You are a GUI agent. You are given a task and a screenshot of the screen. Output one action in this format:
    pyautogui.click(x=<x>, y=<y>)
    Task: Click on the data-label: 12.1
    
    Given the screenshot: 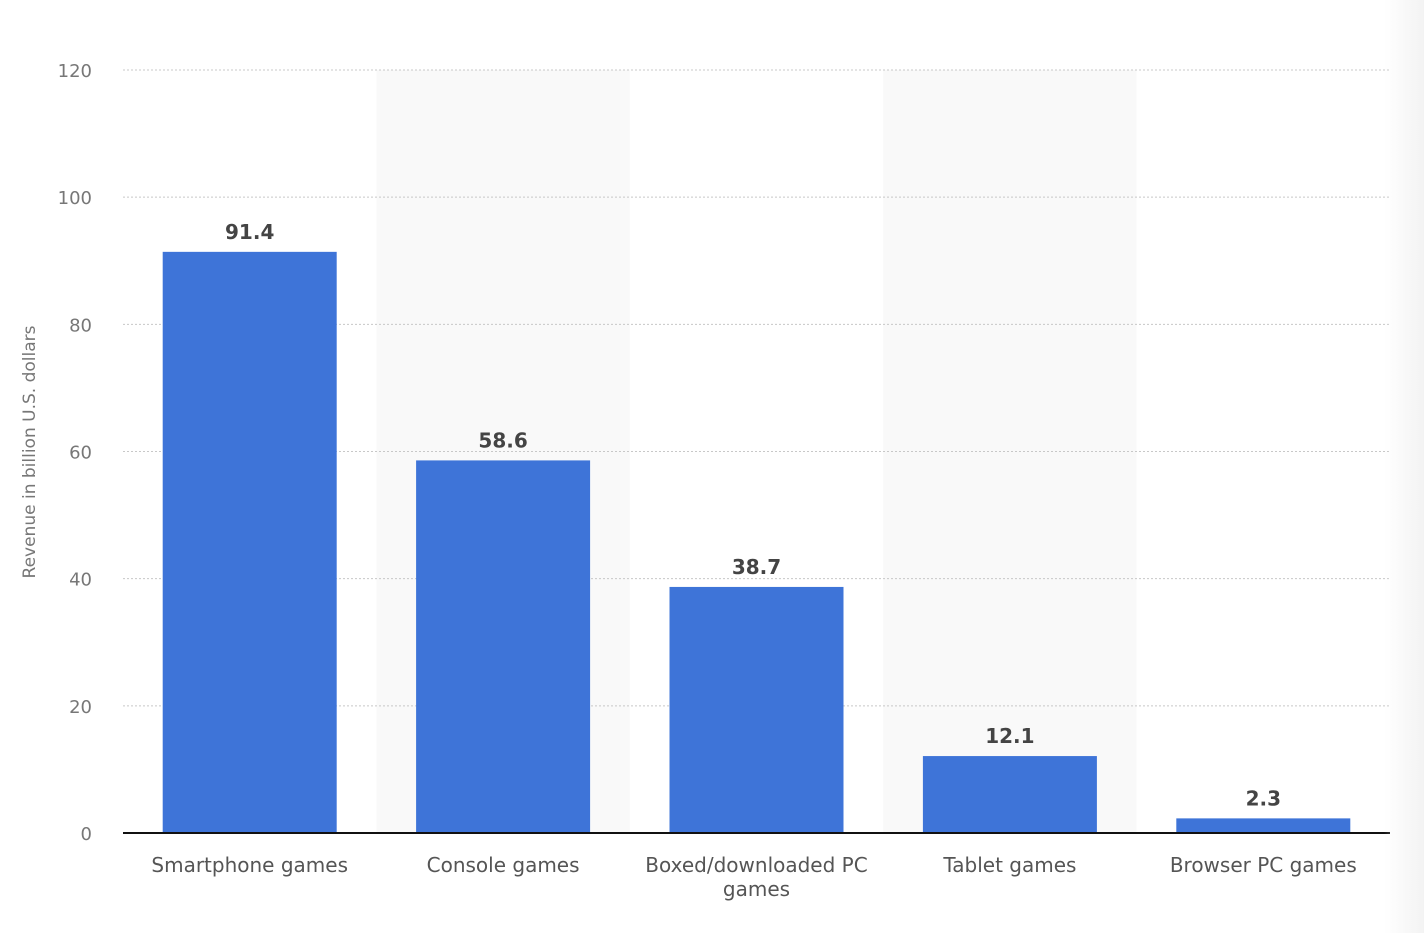 What is the action you would take?
    pyautogui.click(x=1009, y=736)
    